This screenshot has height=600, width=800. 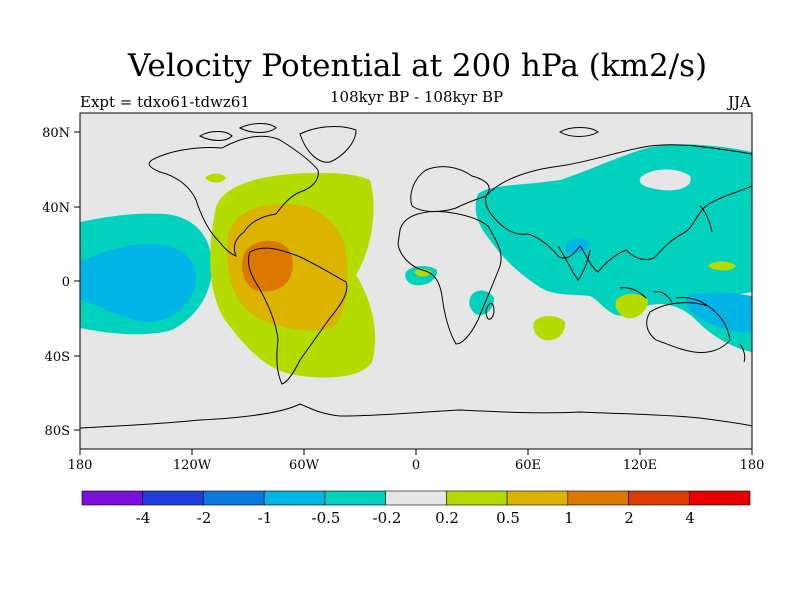 I want to click on contour-siberia-neutral, so click(x=665, y=180).